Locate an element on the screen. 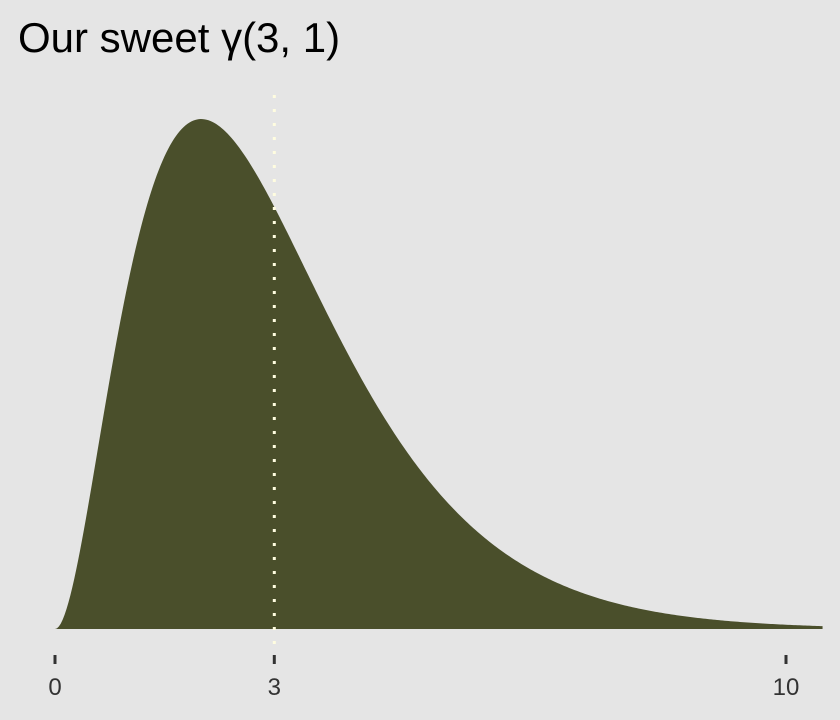 This screenshot has height=720, width=840. x-tick-label: 10 is located at coordinates (786, 687).